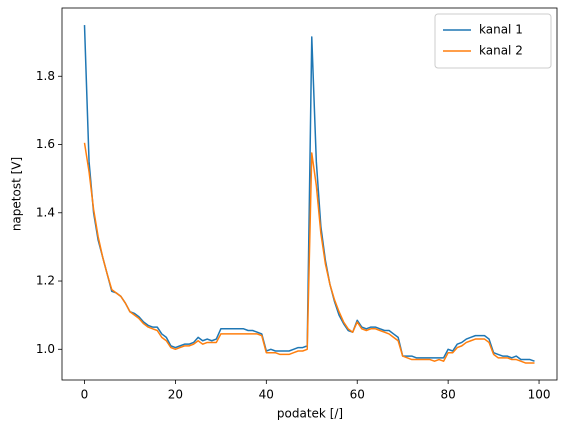  Describe the element at coordinates (501, 51) in the screenshot. I see `legend-label: kanal 2` at that location.